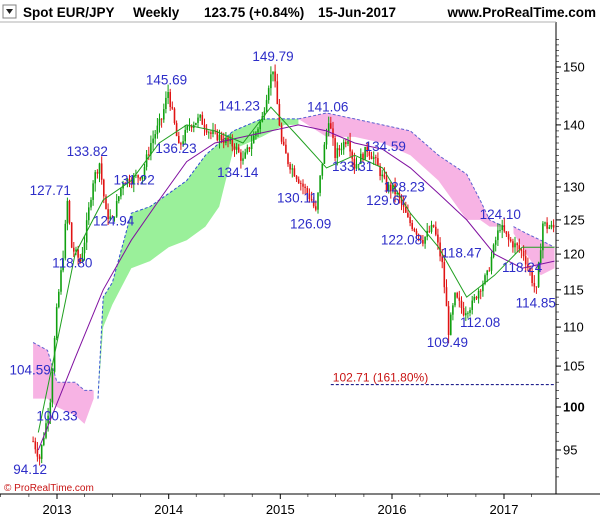 The image size is (600, 519). I want to click on annotation-114-85: 114.85, so click(536, 302).